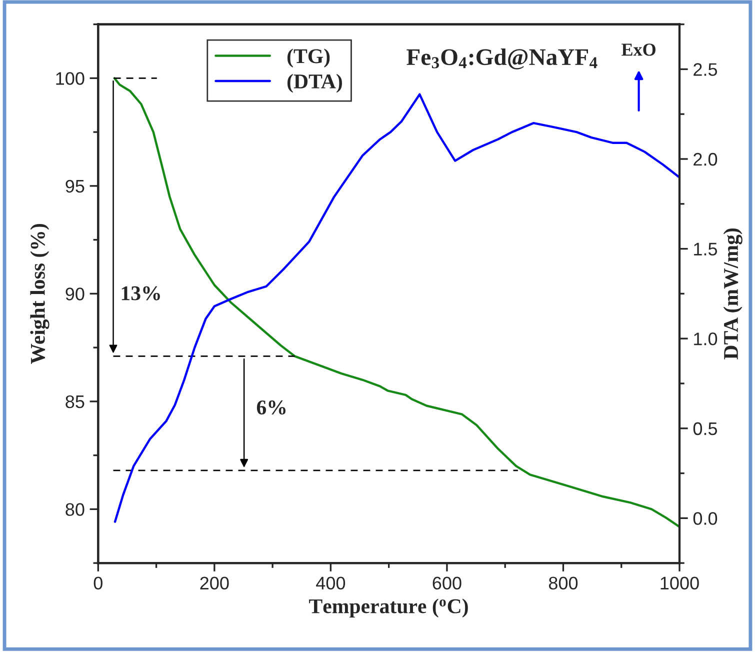 The width and height of the screenshot is (755, 657). Describe the element at coordinates (98, 583) in the screenshot. I see `x-tick-label: 0` at that location.